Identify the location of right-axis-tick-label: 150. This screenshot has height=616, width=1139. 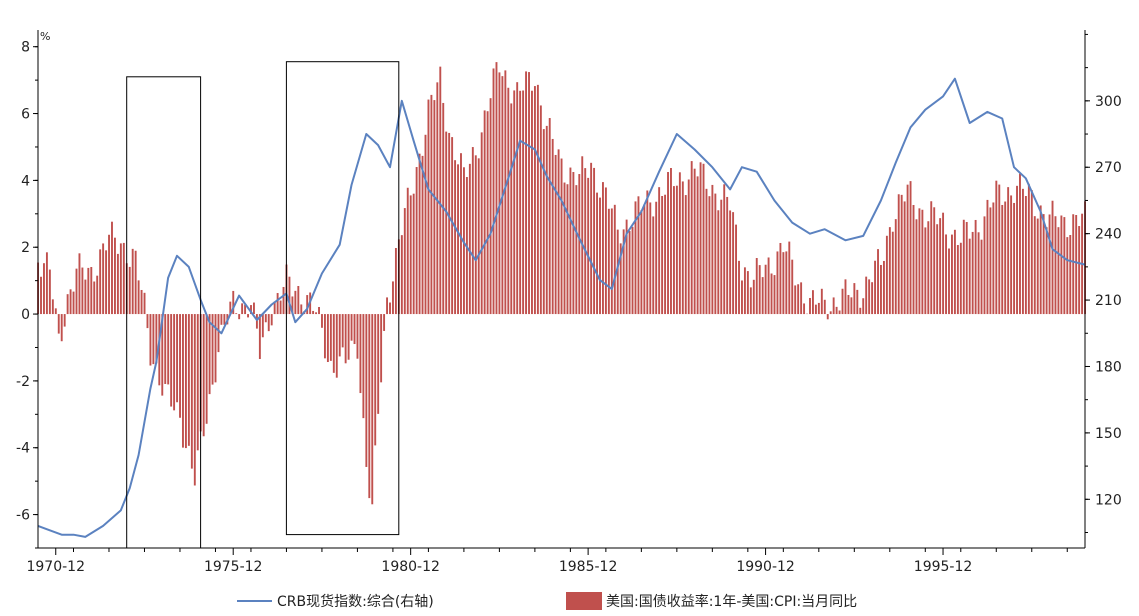
(1108, 434).